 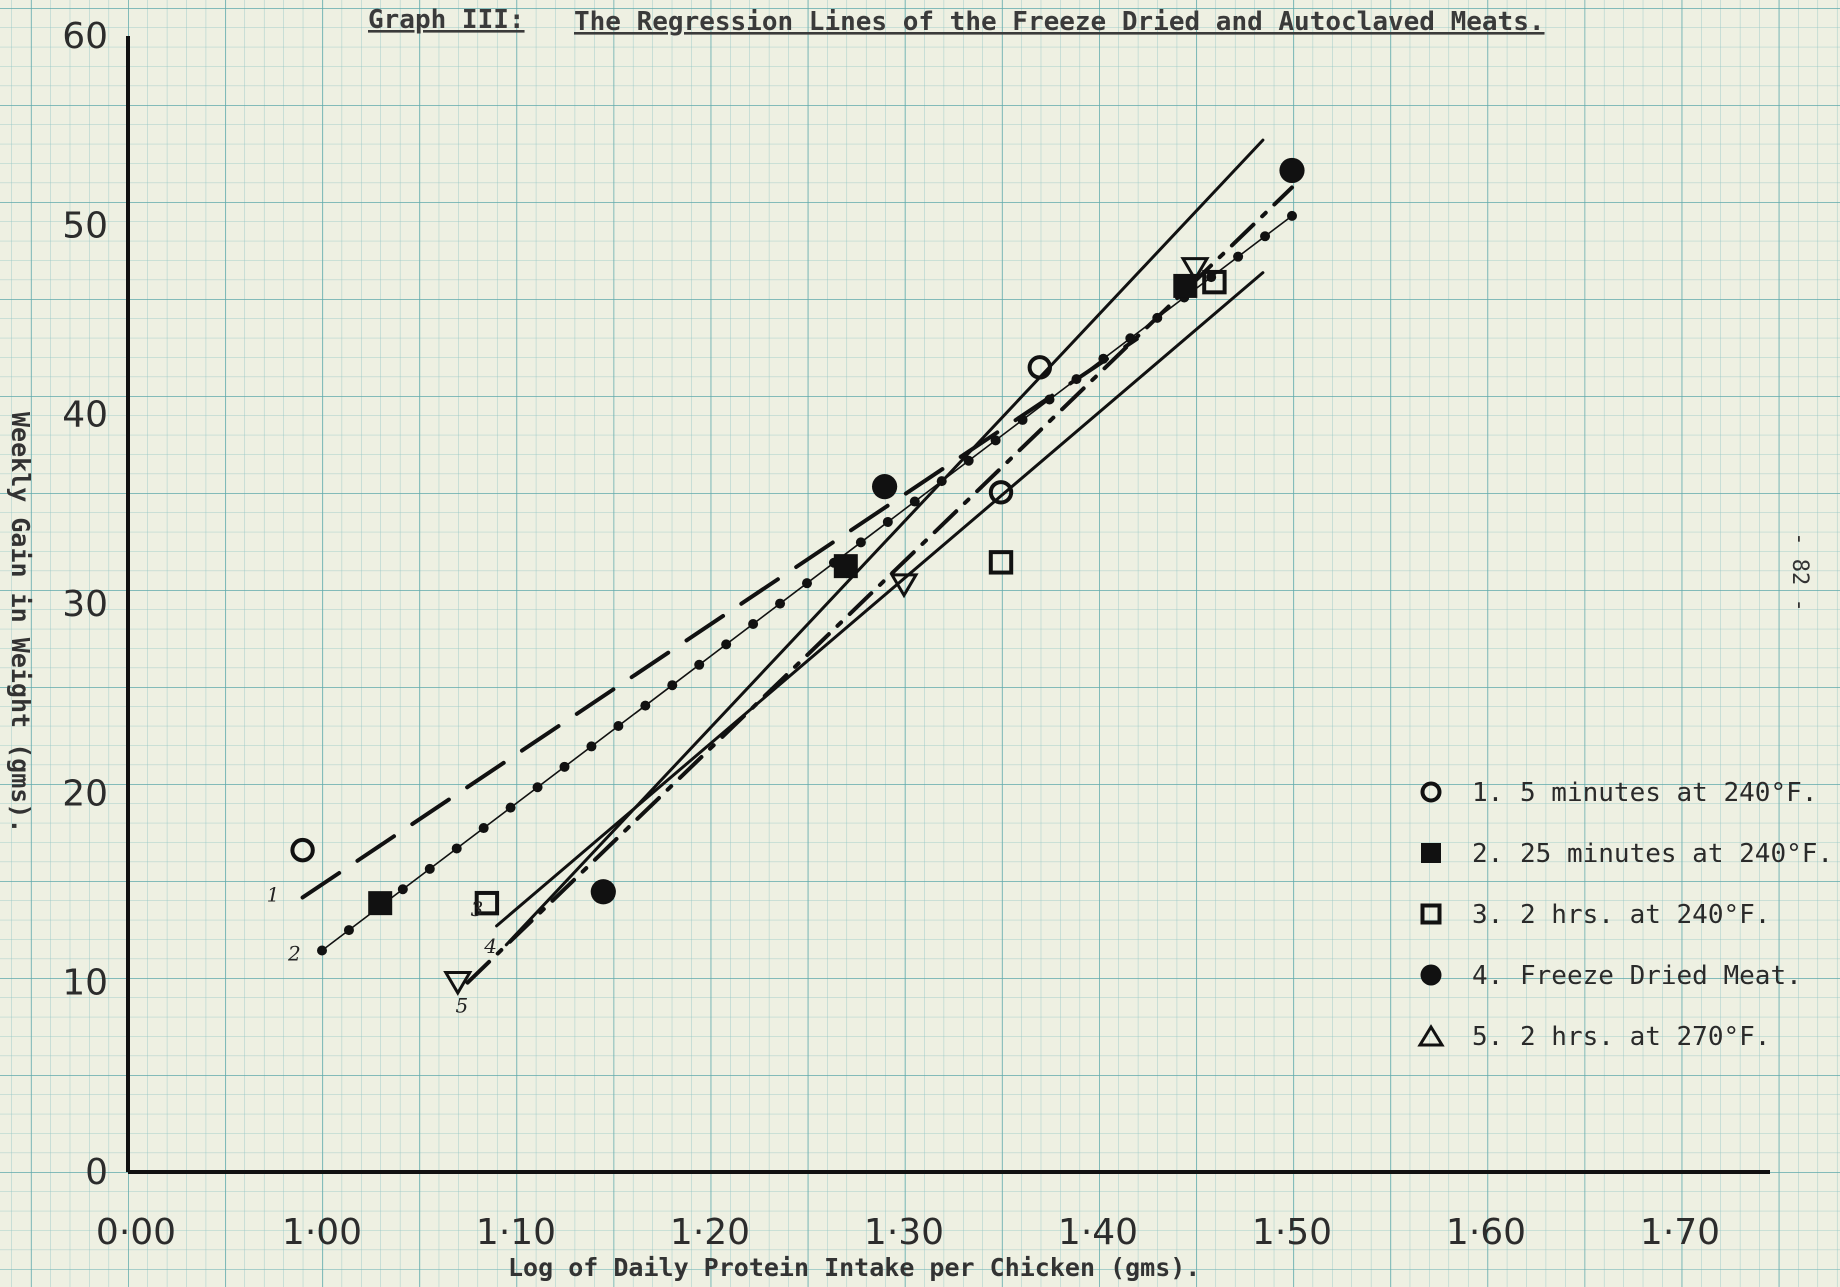 What do you see at coordinates (85, 604) in the screenshot?
I see `y-tick-label: 30` at bounding box center [85, 604].